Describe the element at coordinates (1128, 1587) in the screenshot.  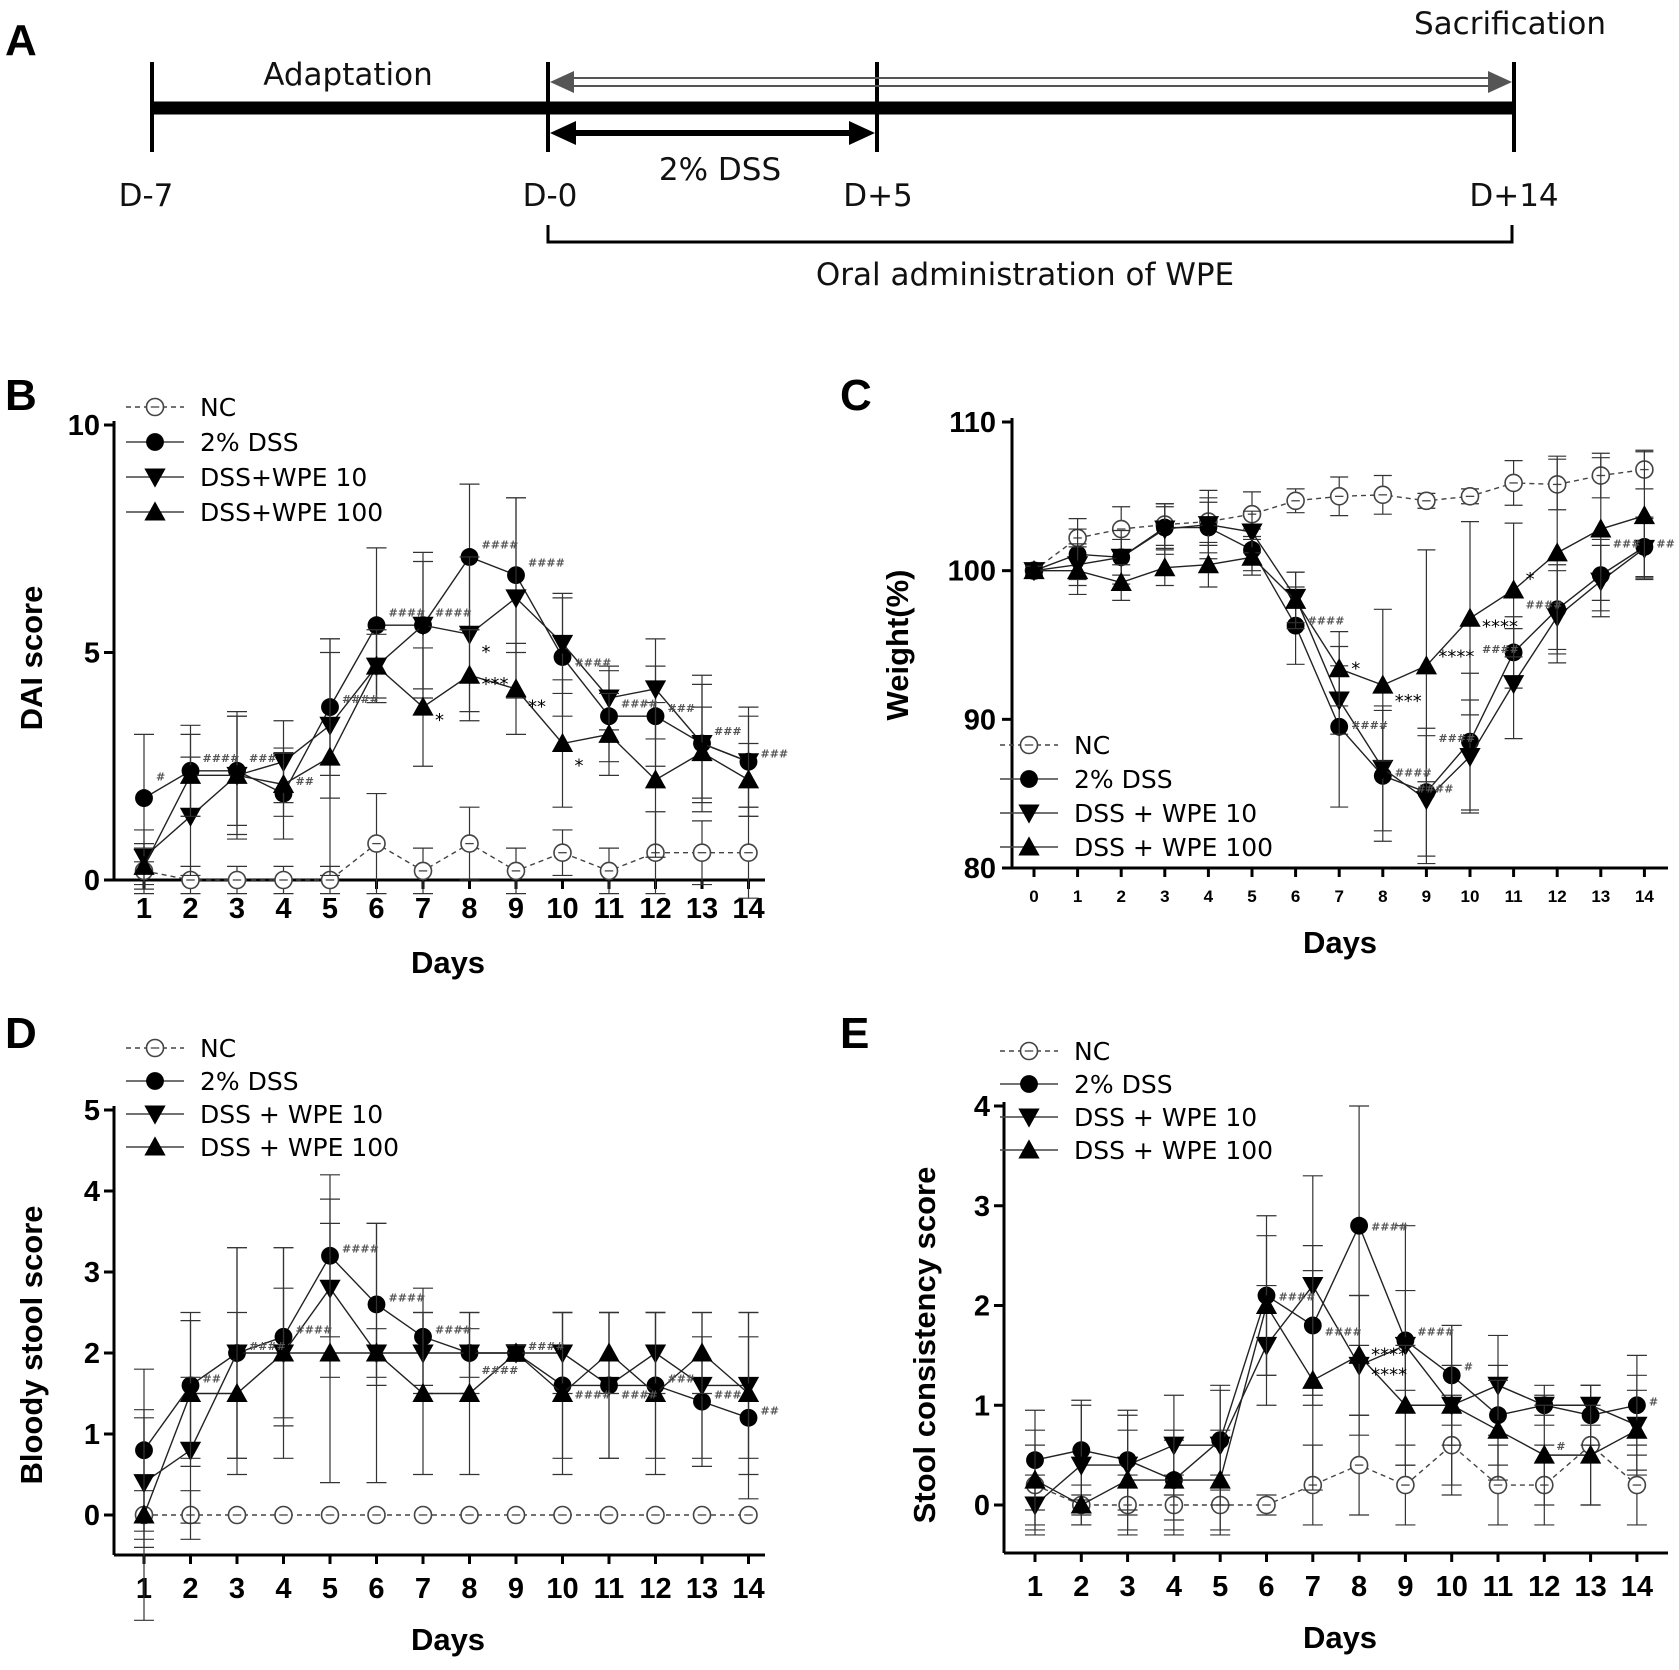
I see `x-tick-label-2: 3` at that location.